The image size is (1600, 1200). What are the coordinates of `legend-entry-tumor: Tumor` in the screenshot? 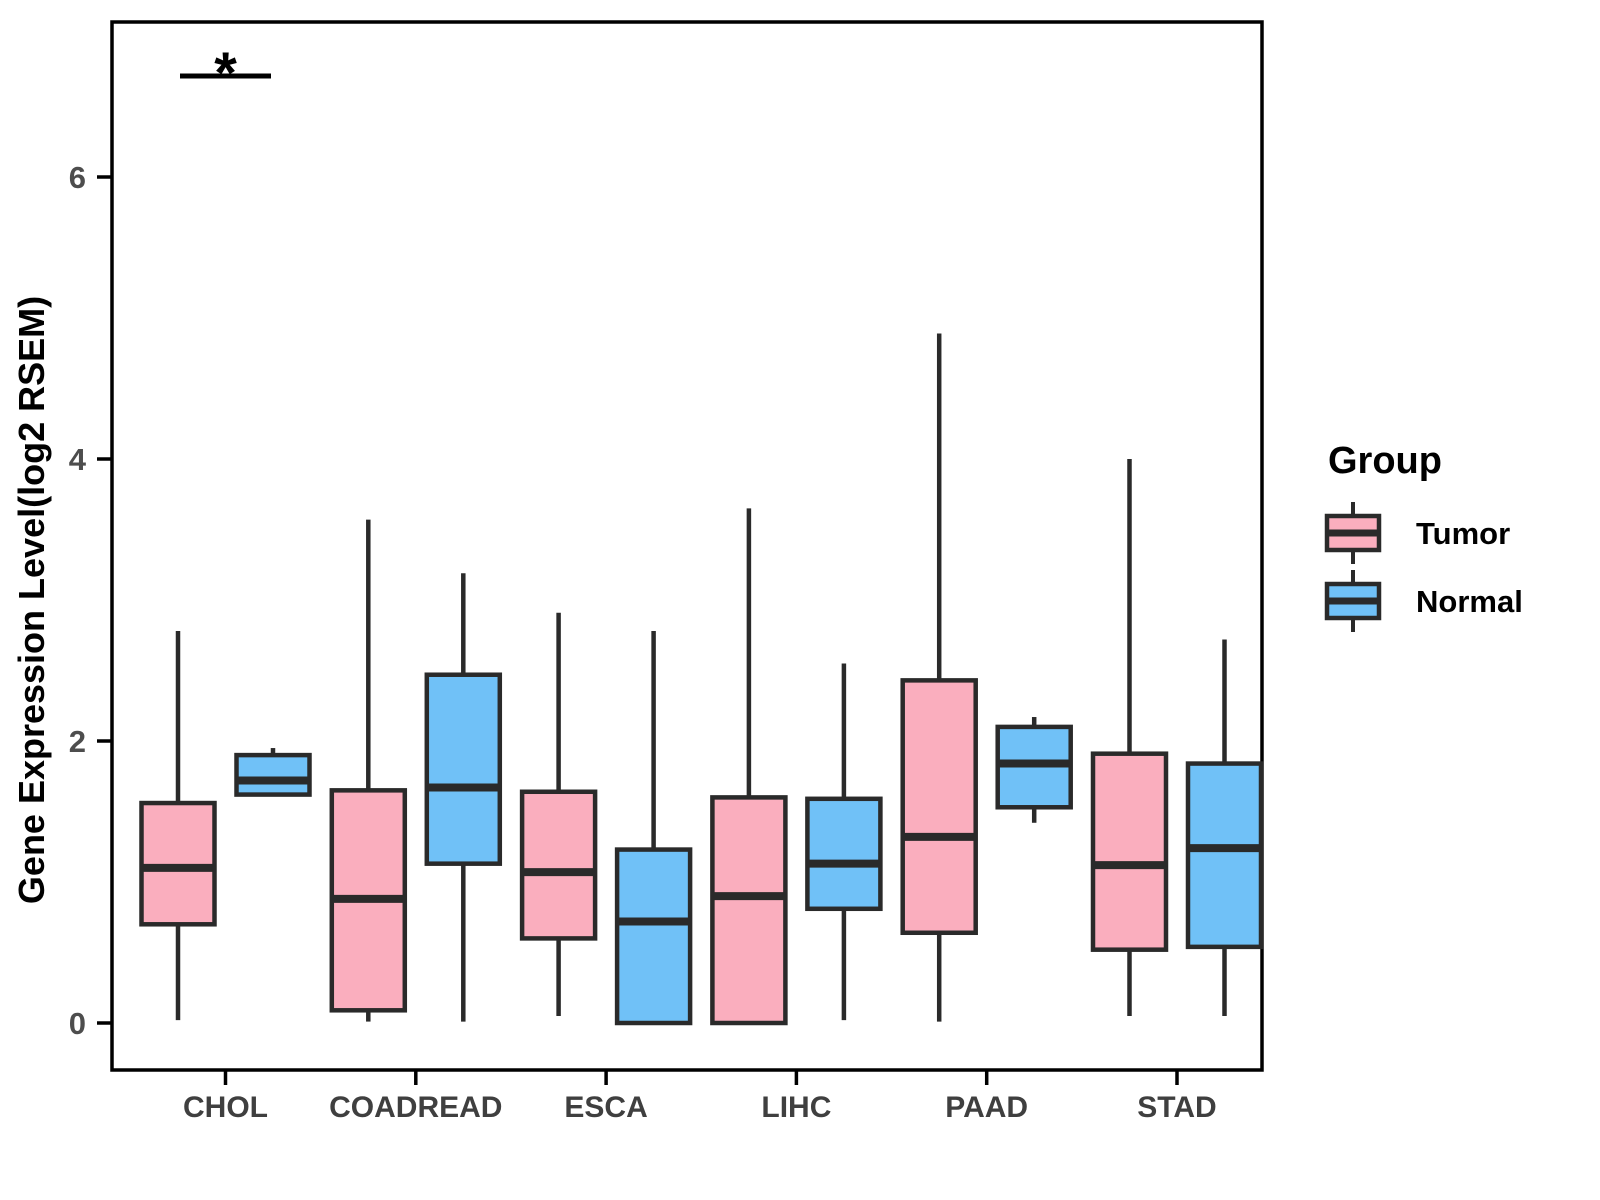 It's located at (1417, 533).